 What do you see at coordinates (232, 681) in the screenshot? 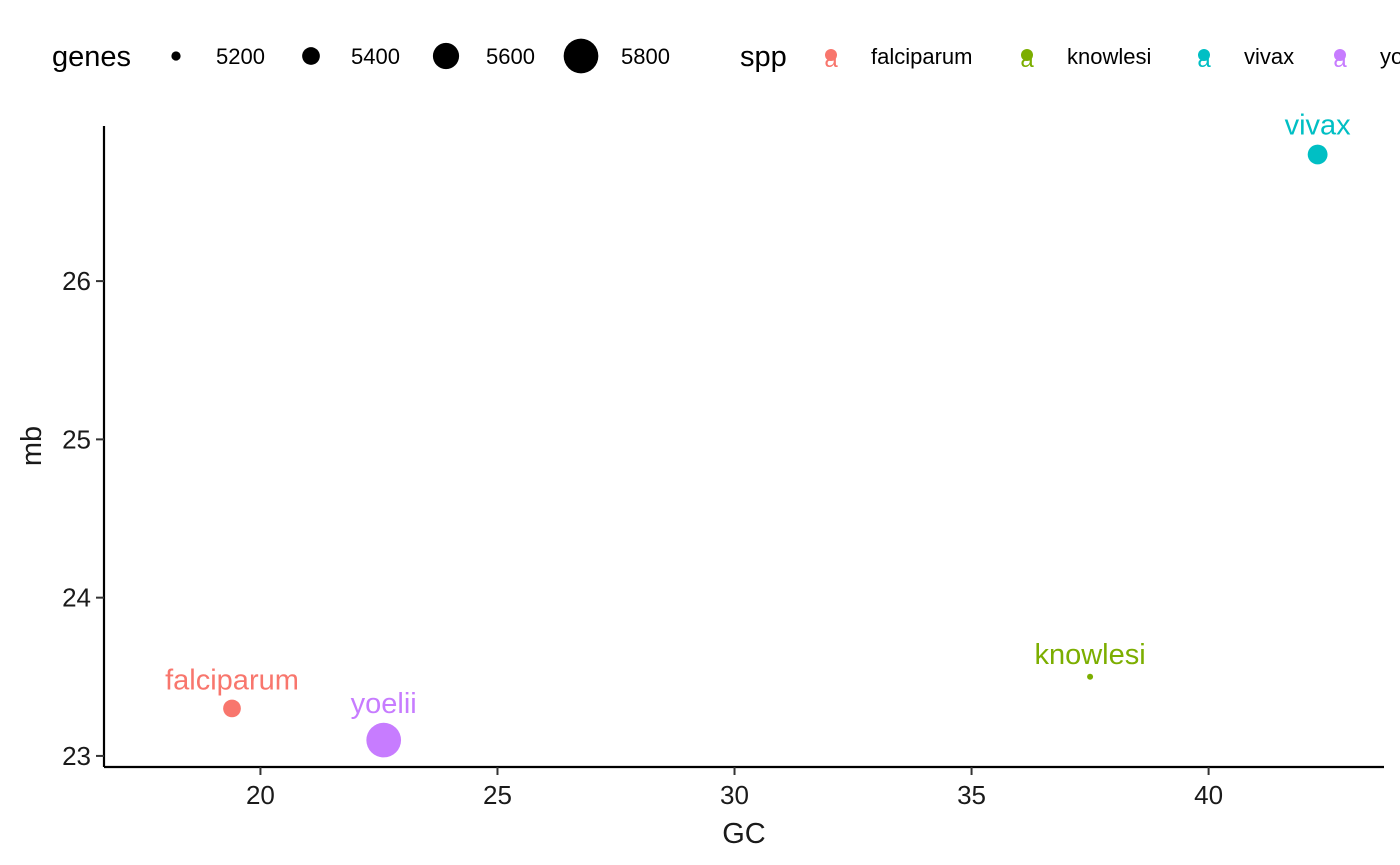
I see `point-label-falciparum: falciparum` at bounding box center [232, 681].